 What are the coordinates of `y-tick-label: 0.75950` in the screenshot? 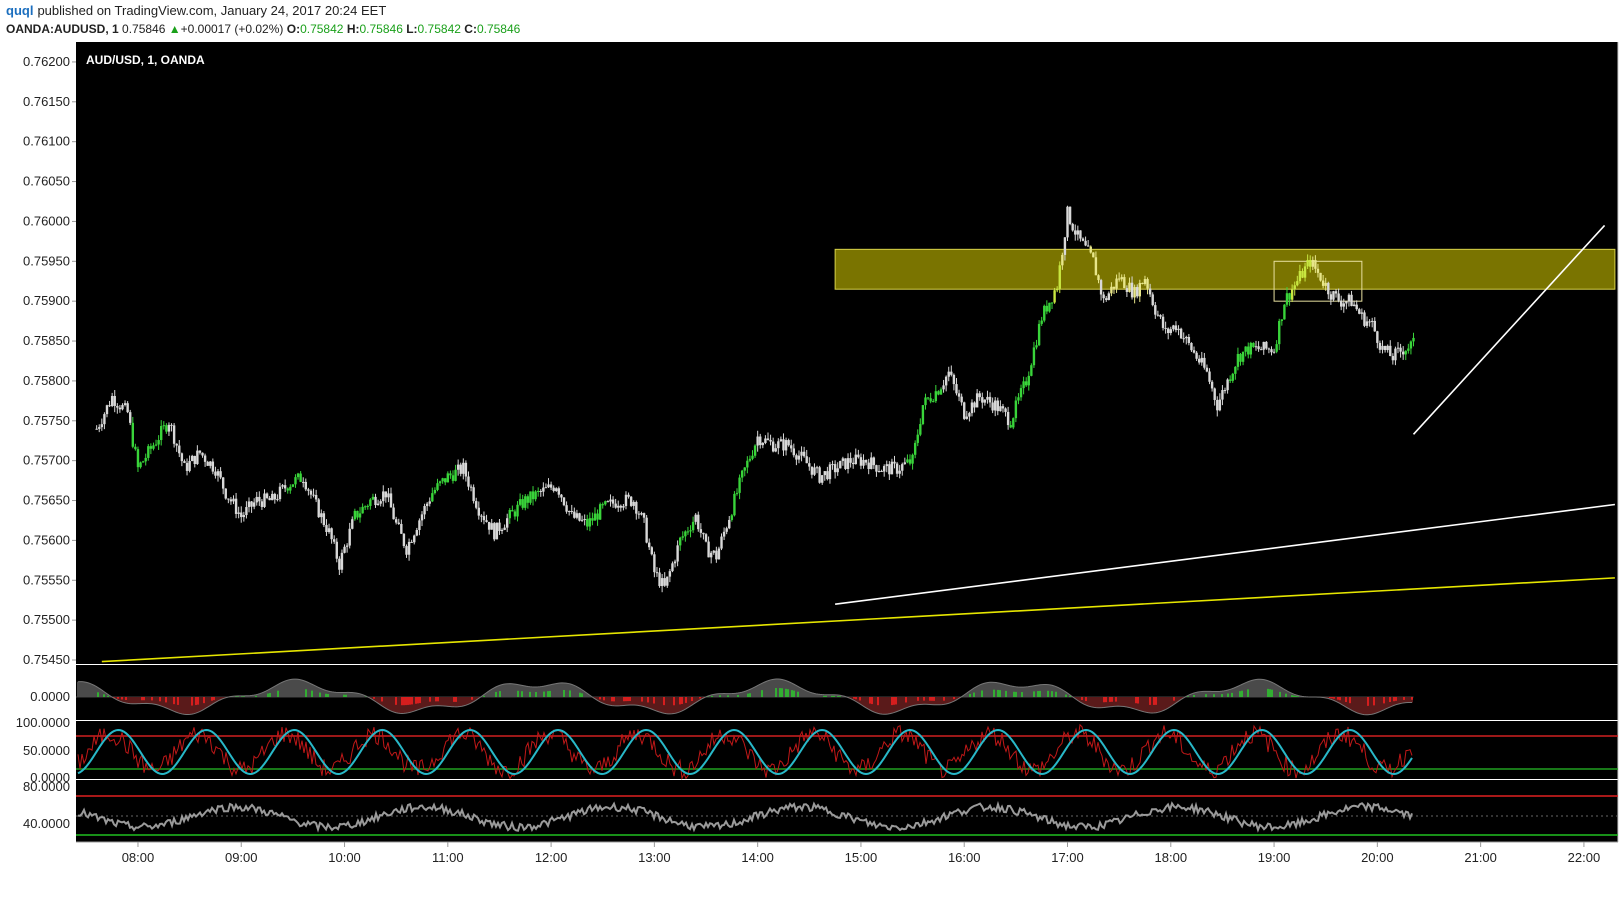 It's located at (46, 260).